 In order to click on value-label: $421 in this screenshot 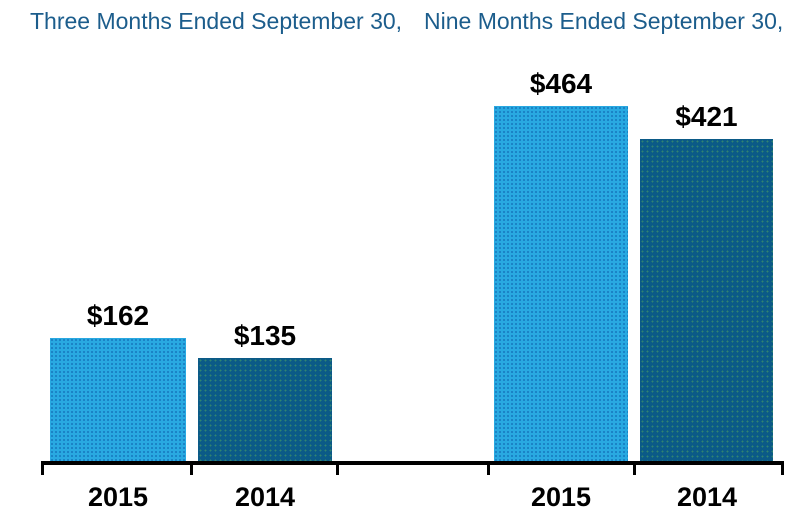, I will do `click(706, 116)`.